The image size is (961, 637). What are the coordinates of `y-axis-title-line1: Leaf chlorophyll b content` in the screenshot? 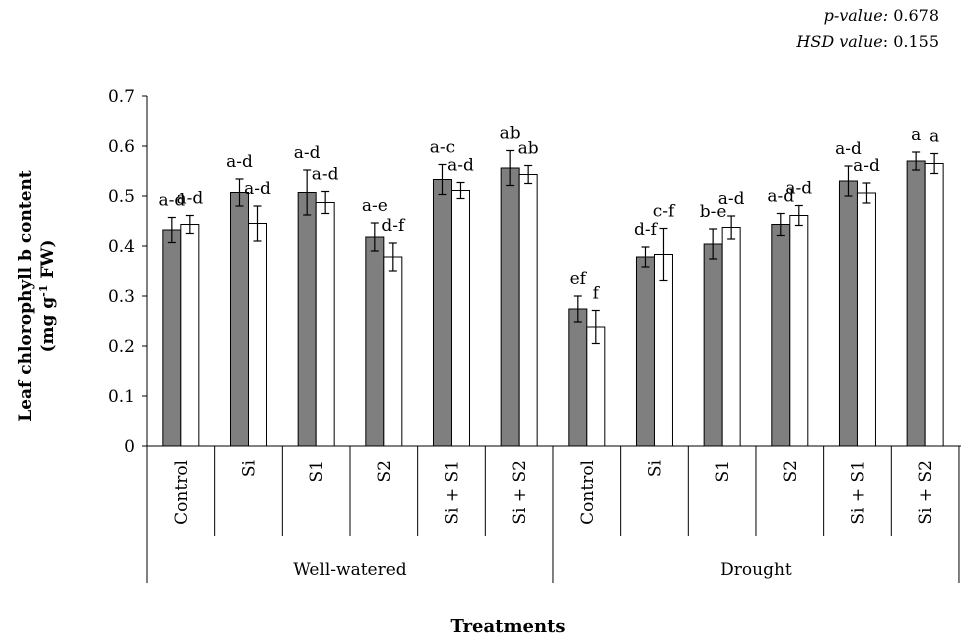 It's located at (26, 296).